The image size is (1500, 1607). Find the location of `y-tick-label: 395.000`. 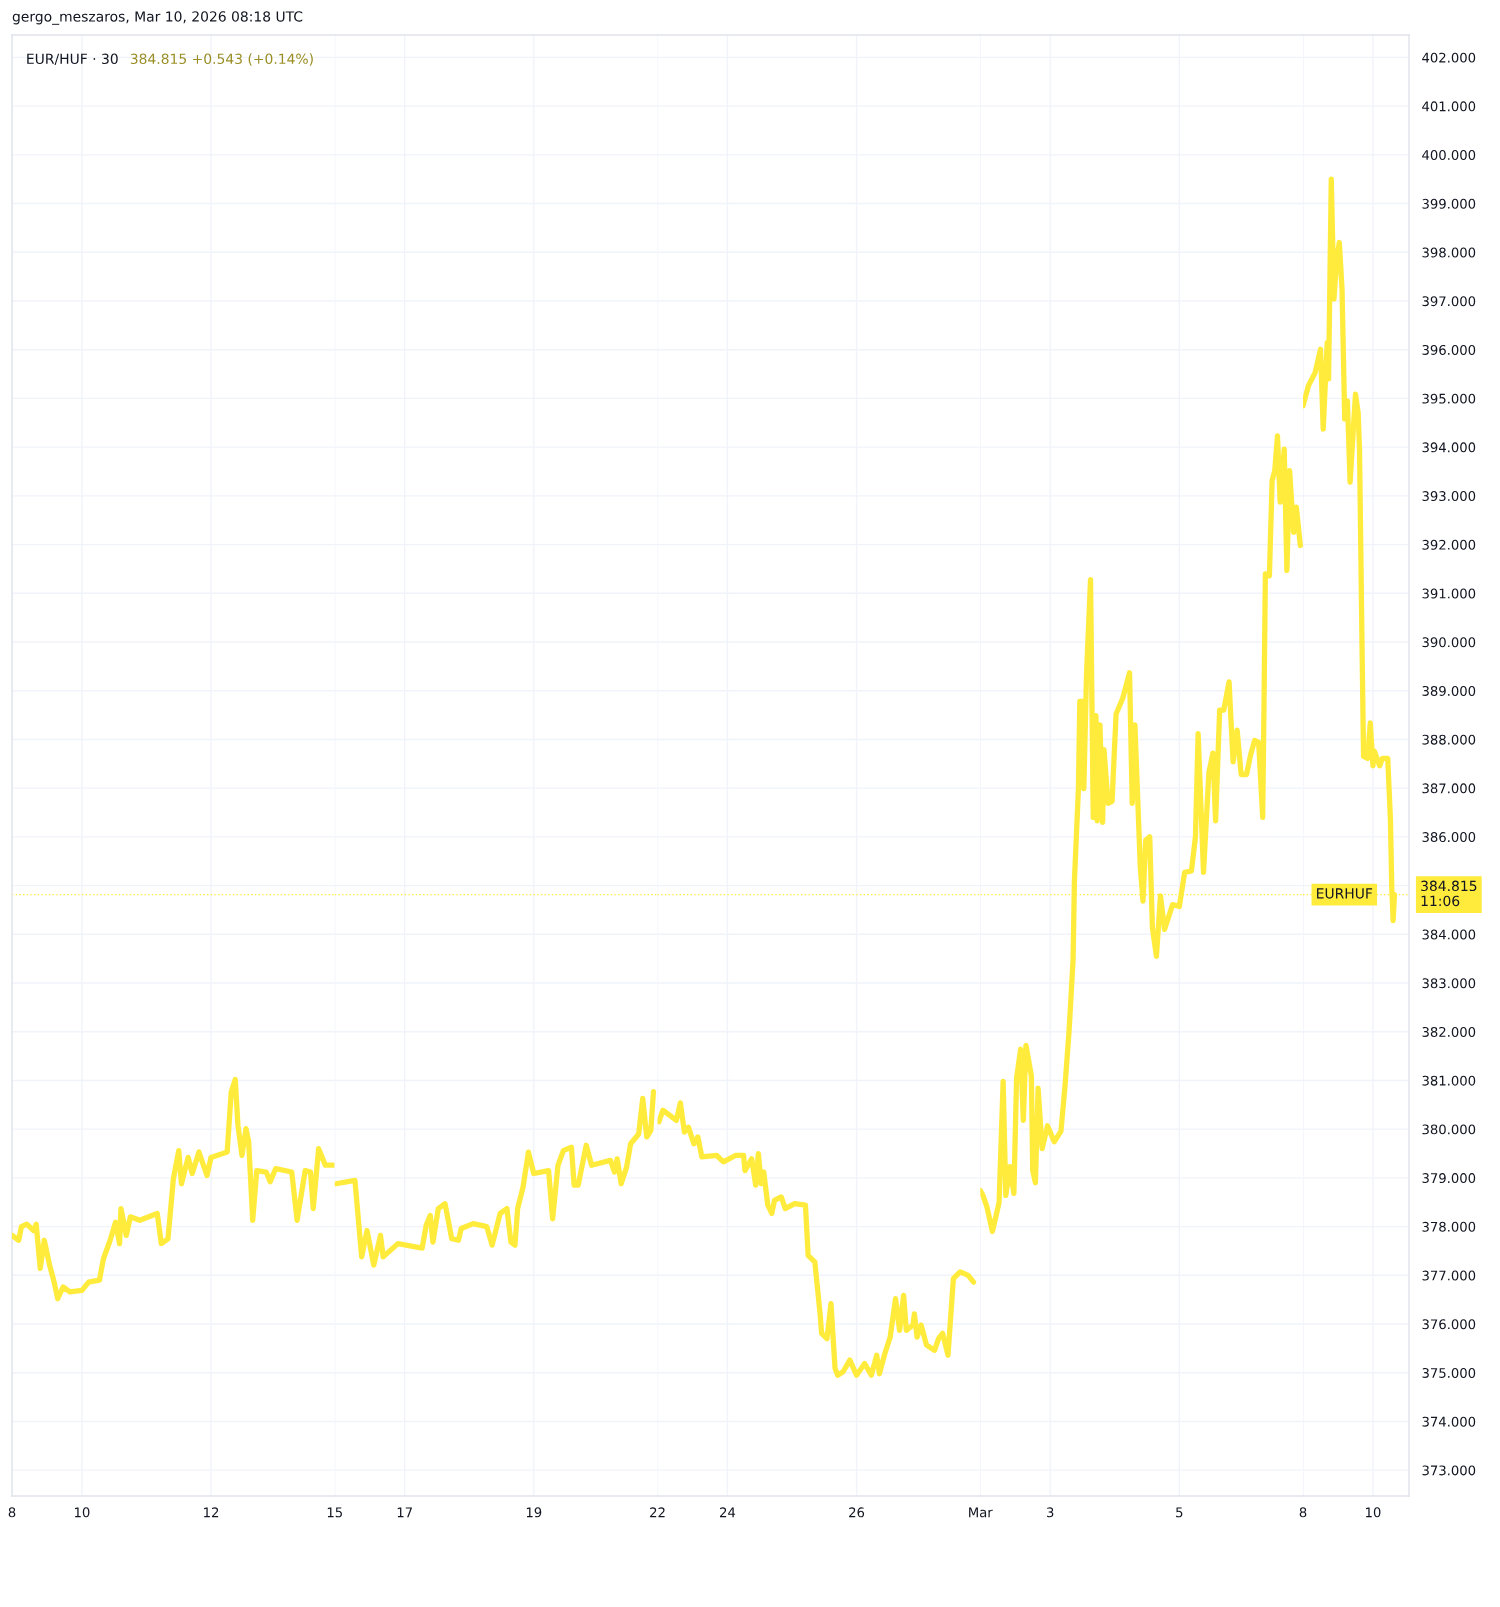

y-tick-label: 395.000 is located at coordinates (1449, 398).